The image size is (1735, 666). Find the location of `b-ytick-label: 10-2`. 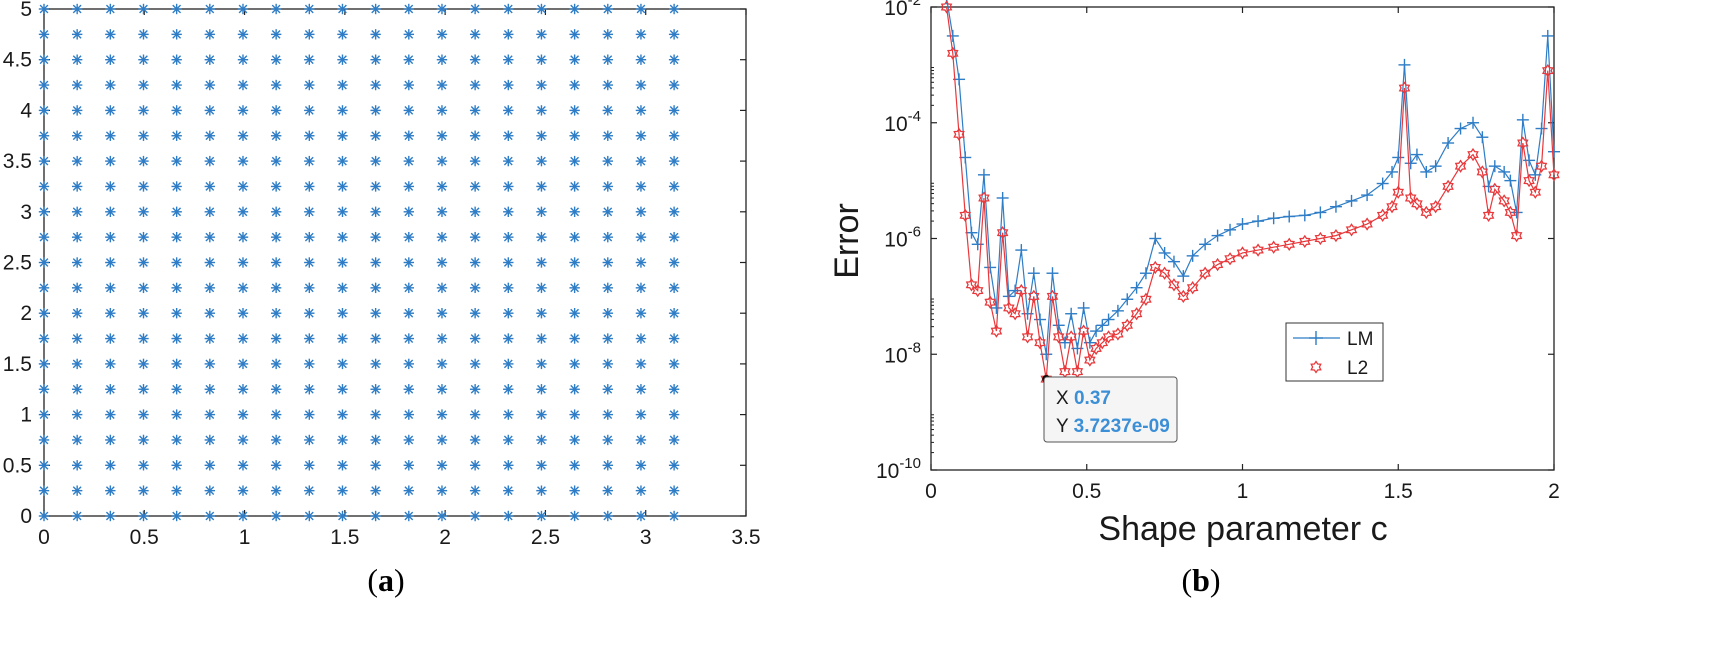

b-ytick-label: 10-2 is located at coordinates (902, 10).